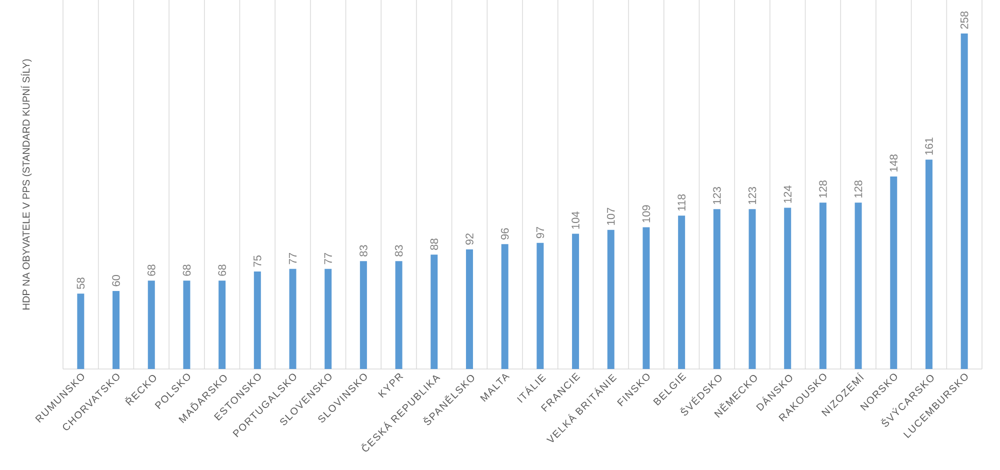 This screenshot has height=470, width=1000. I want to click on data-label: 258, so click(964, 20).